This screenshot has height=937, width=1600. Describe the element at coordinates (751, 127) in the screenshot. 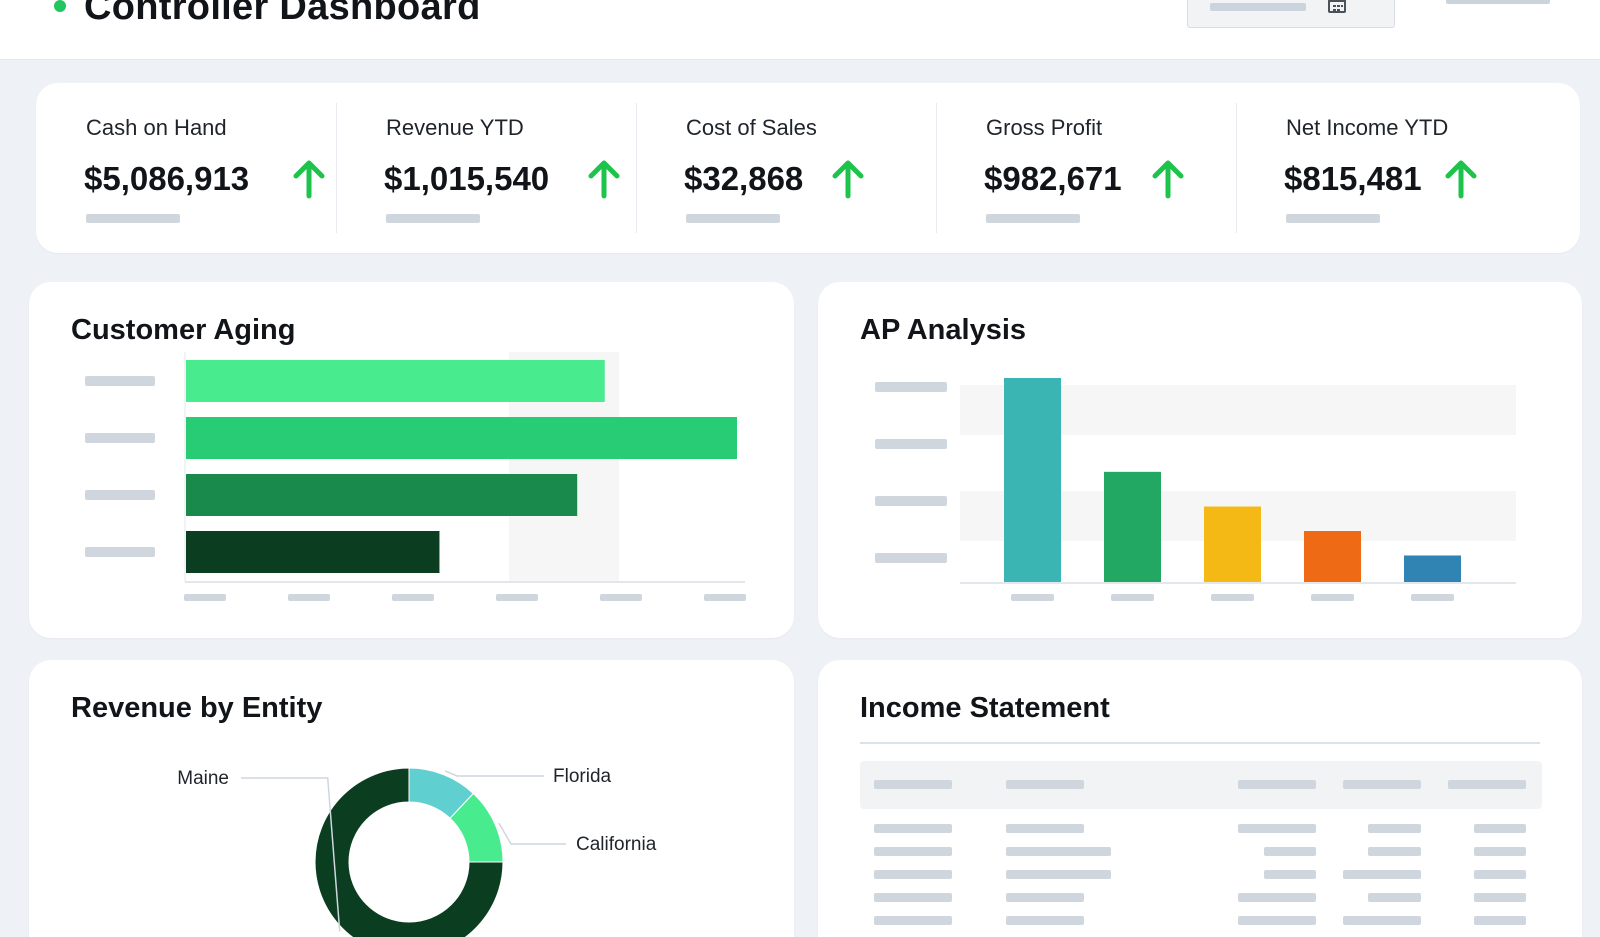

I see `kpi-label: Cost of Sales` at that location.